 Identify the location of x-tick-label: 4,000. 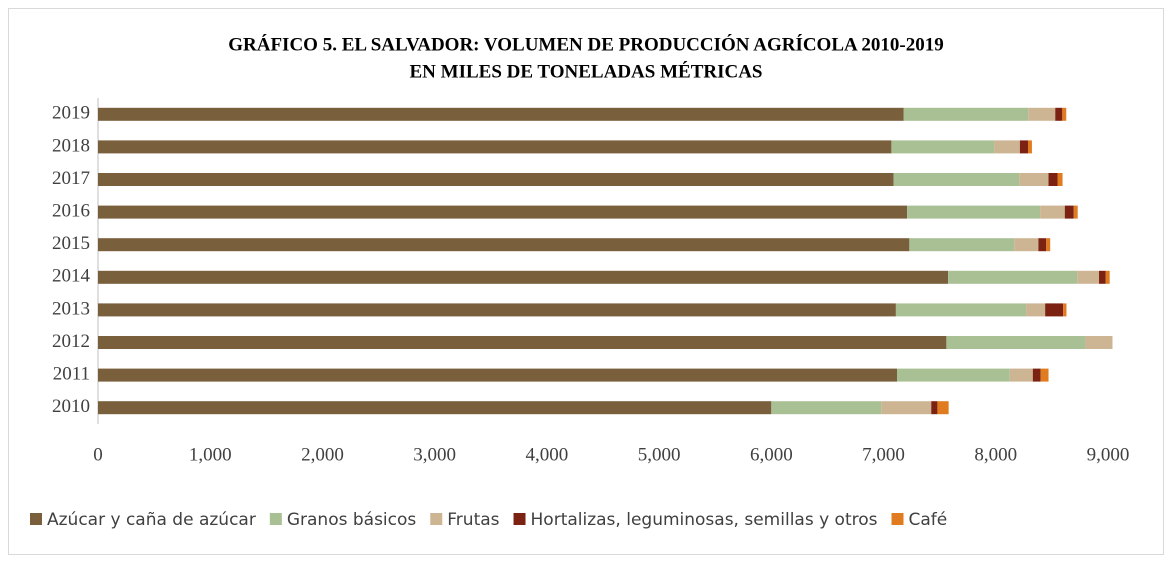
(547, 454).